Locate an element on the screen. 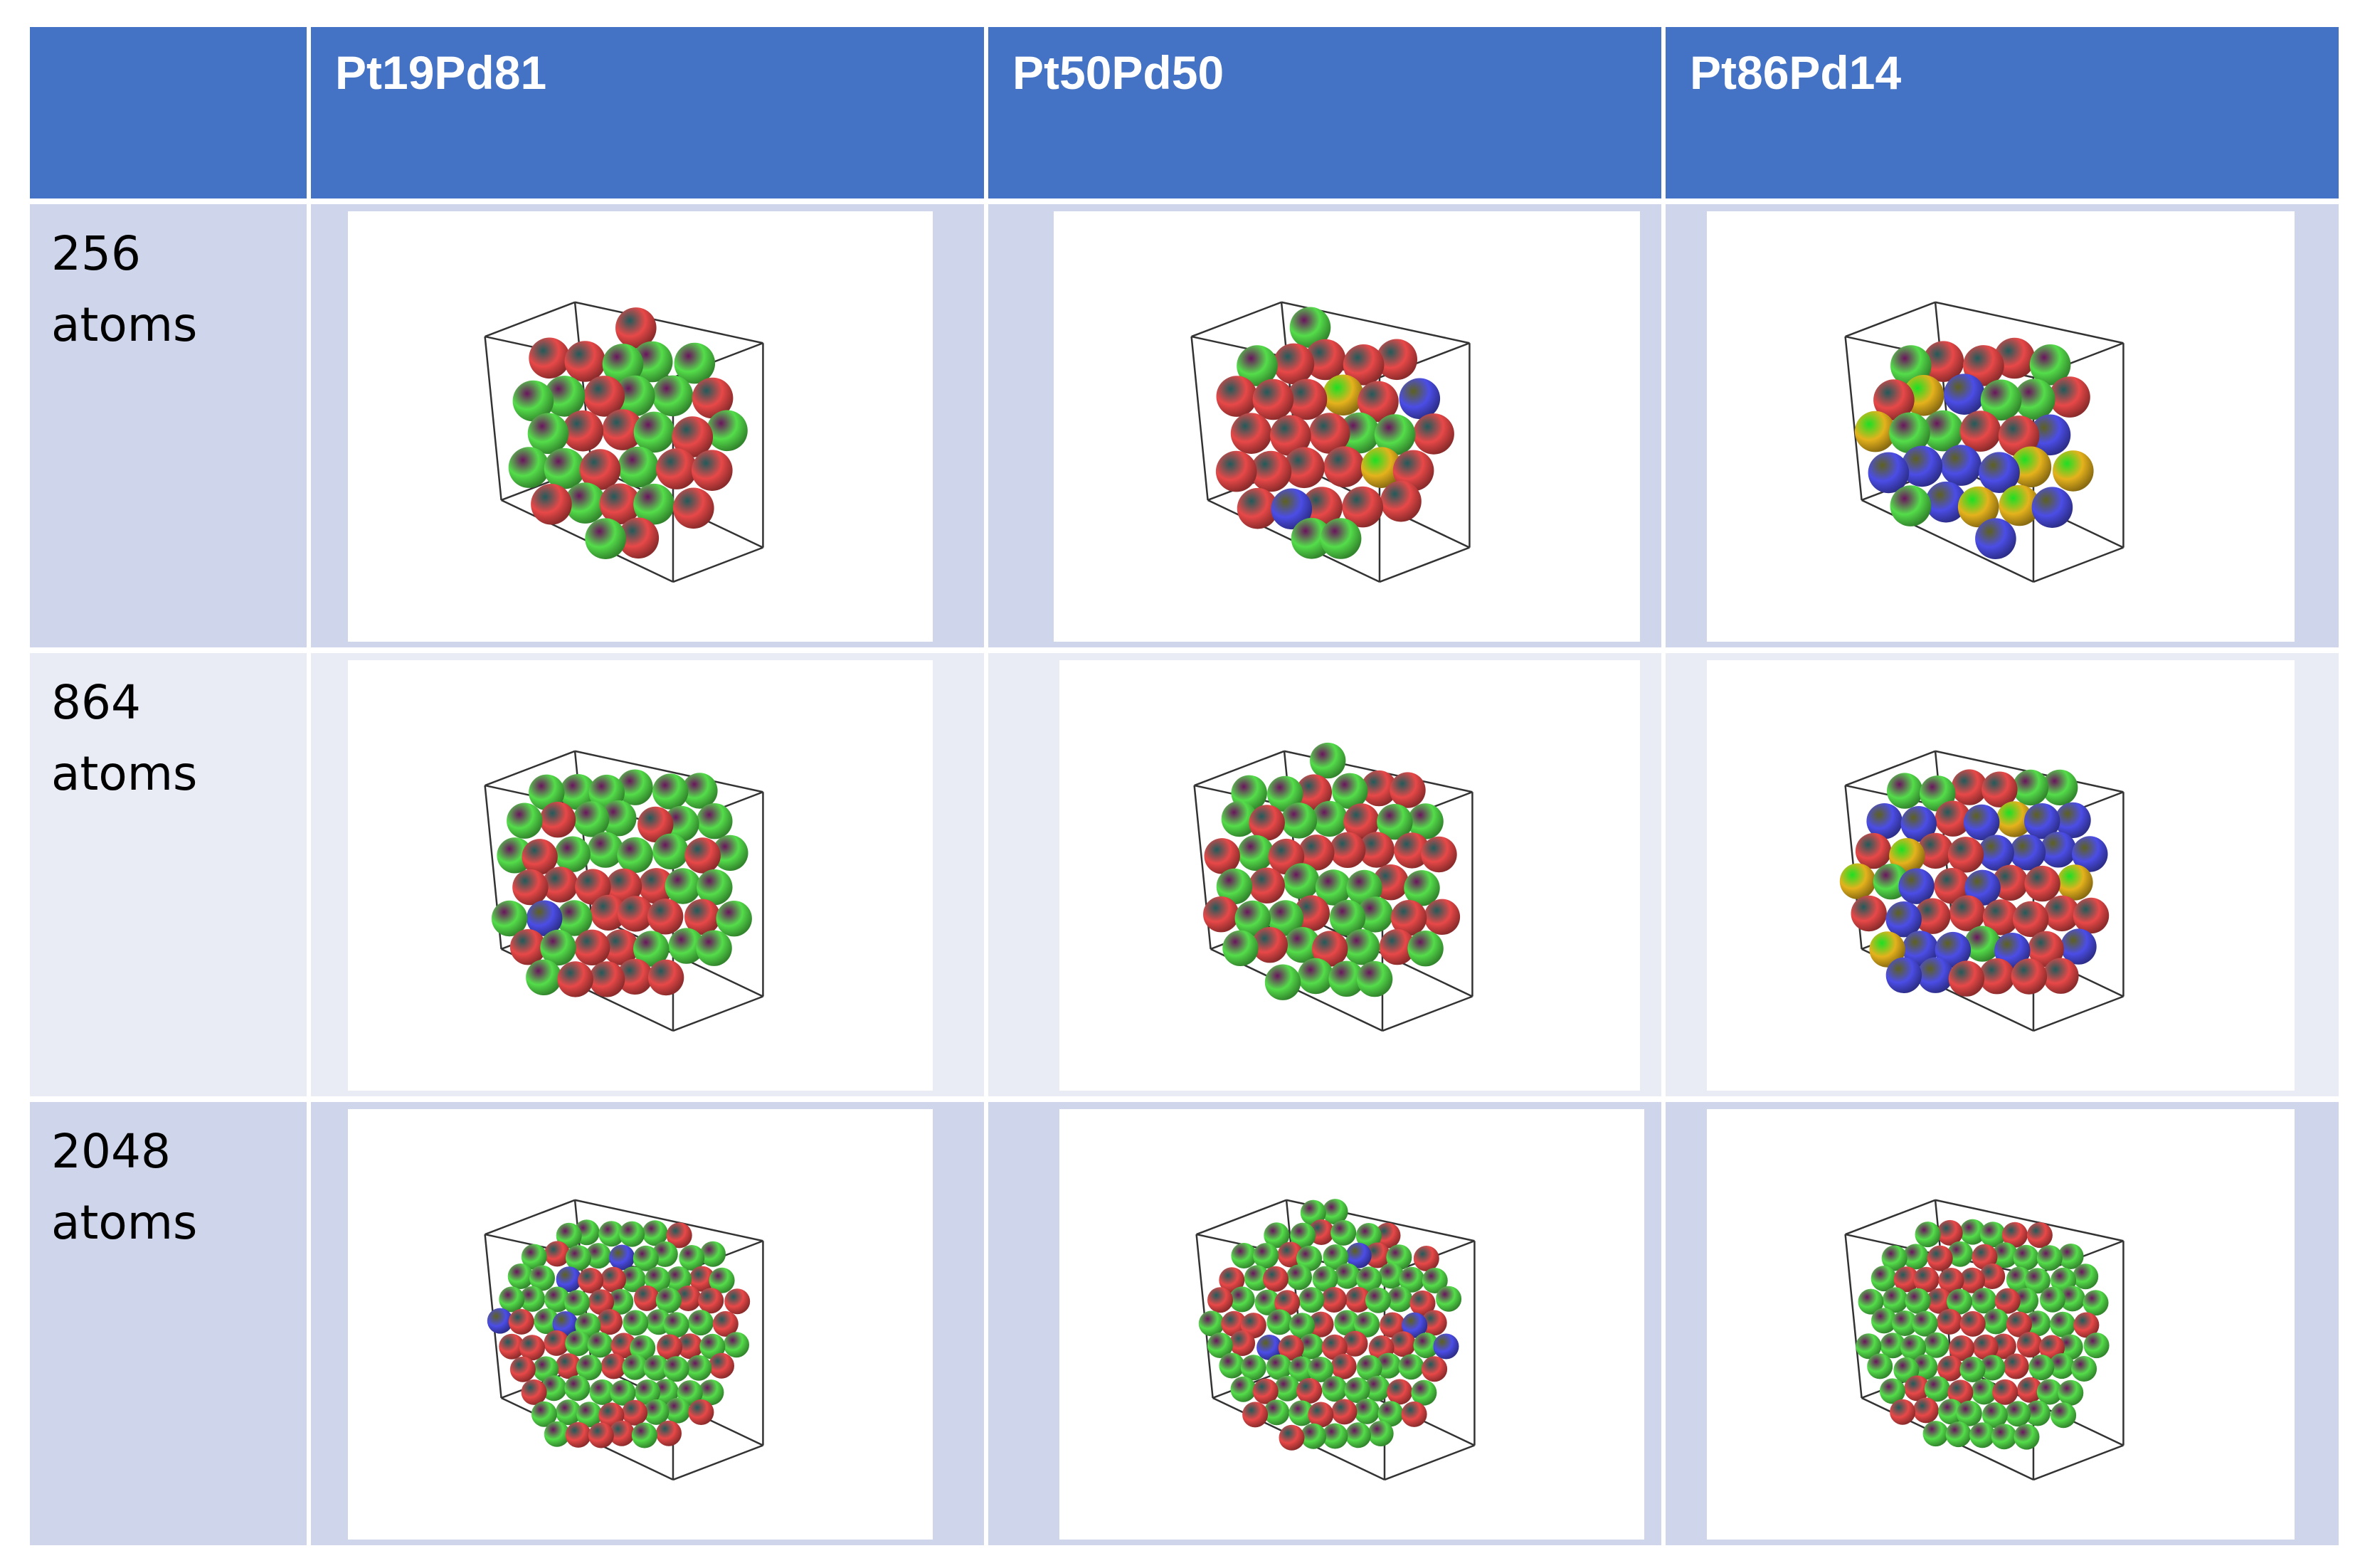 This screenshot has width=2360, height=1568. row-header: 2048 atoms is located at coordinates (168, 1323).